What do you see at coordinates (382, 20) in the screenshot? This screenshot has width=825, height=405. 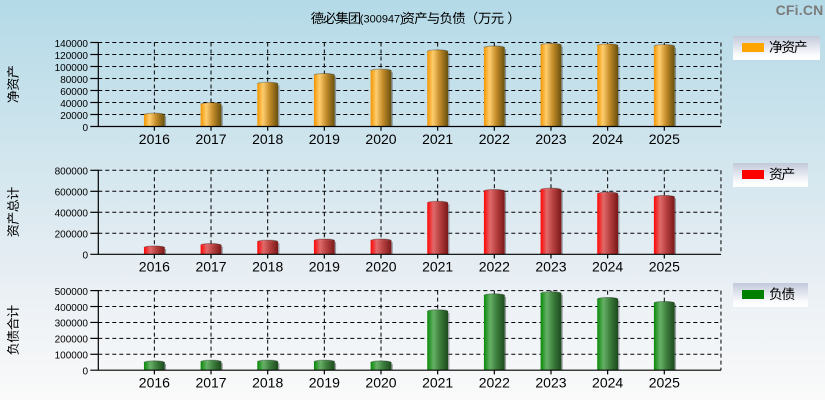 I see `svg-text: (300947)` at bounding box center [382, 20].